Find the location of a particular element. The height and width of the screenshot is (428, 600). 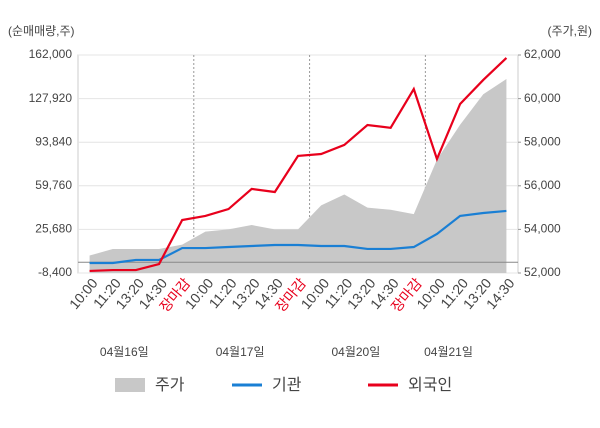

date-label: 04월17일 is located at coordinates (240, 352).